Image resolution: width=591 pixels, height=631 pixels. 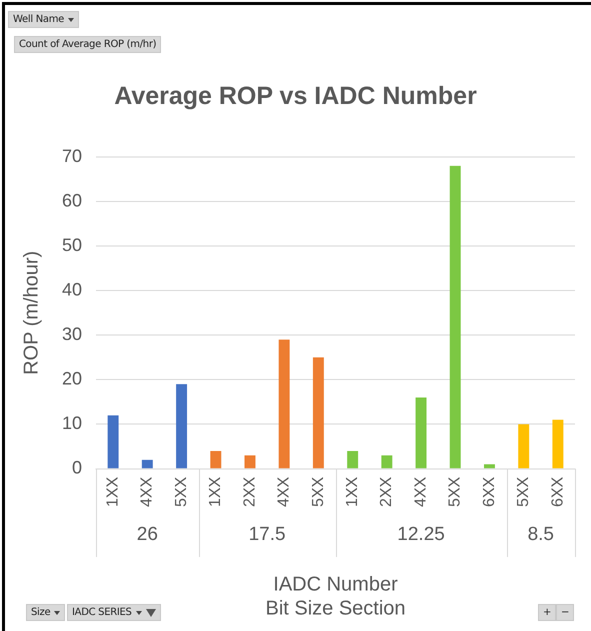 I want to click on y-tick-label: 0, so click(x=77, y=468).